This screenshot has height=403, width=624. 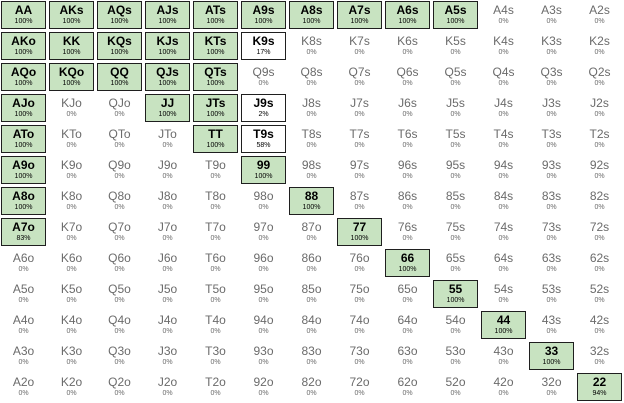 I want to click on hand-cell-92s: 92s 0%, so click(x=599, y=170).